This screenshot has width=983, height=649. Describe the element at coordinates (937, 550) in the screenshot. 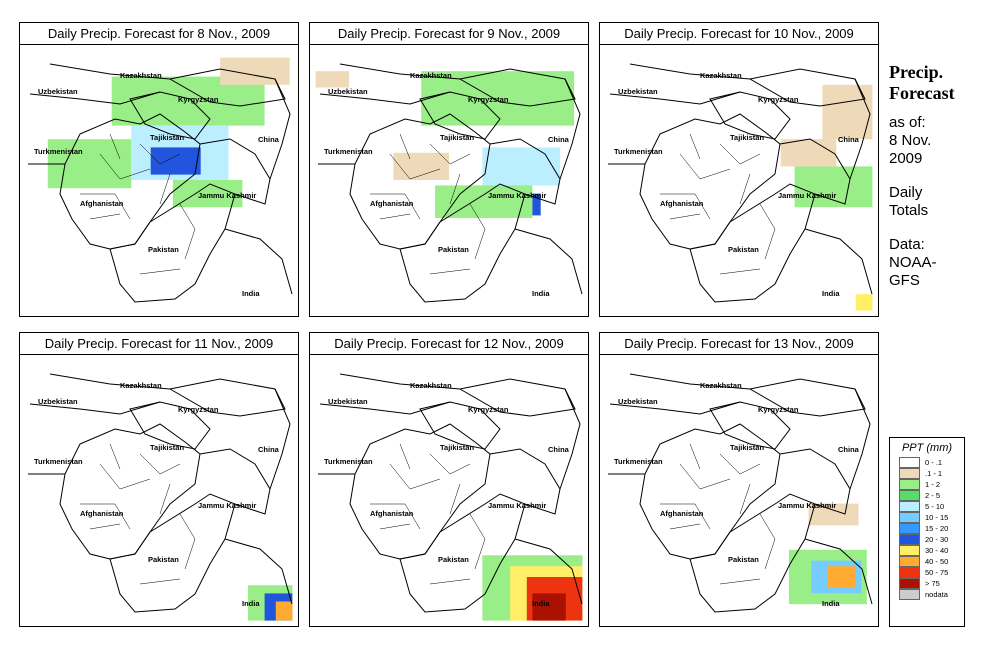

I see `legend-label: 30 - 40` at that location.